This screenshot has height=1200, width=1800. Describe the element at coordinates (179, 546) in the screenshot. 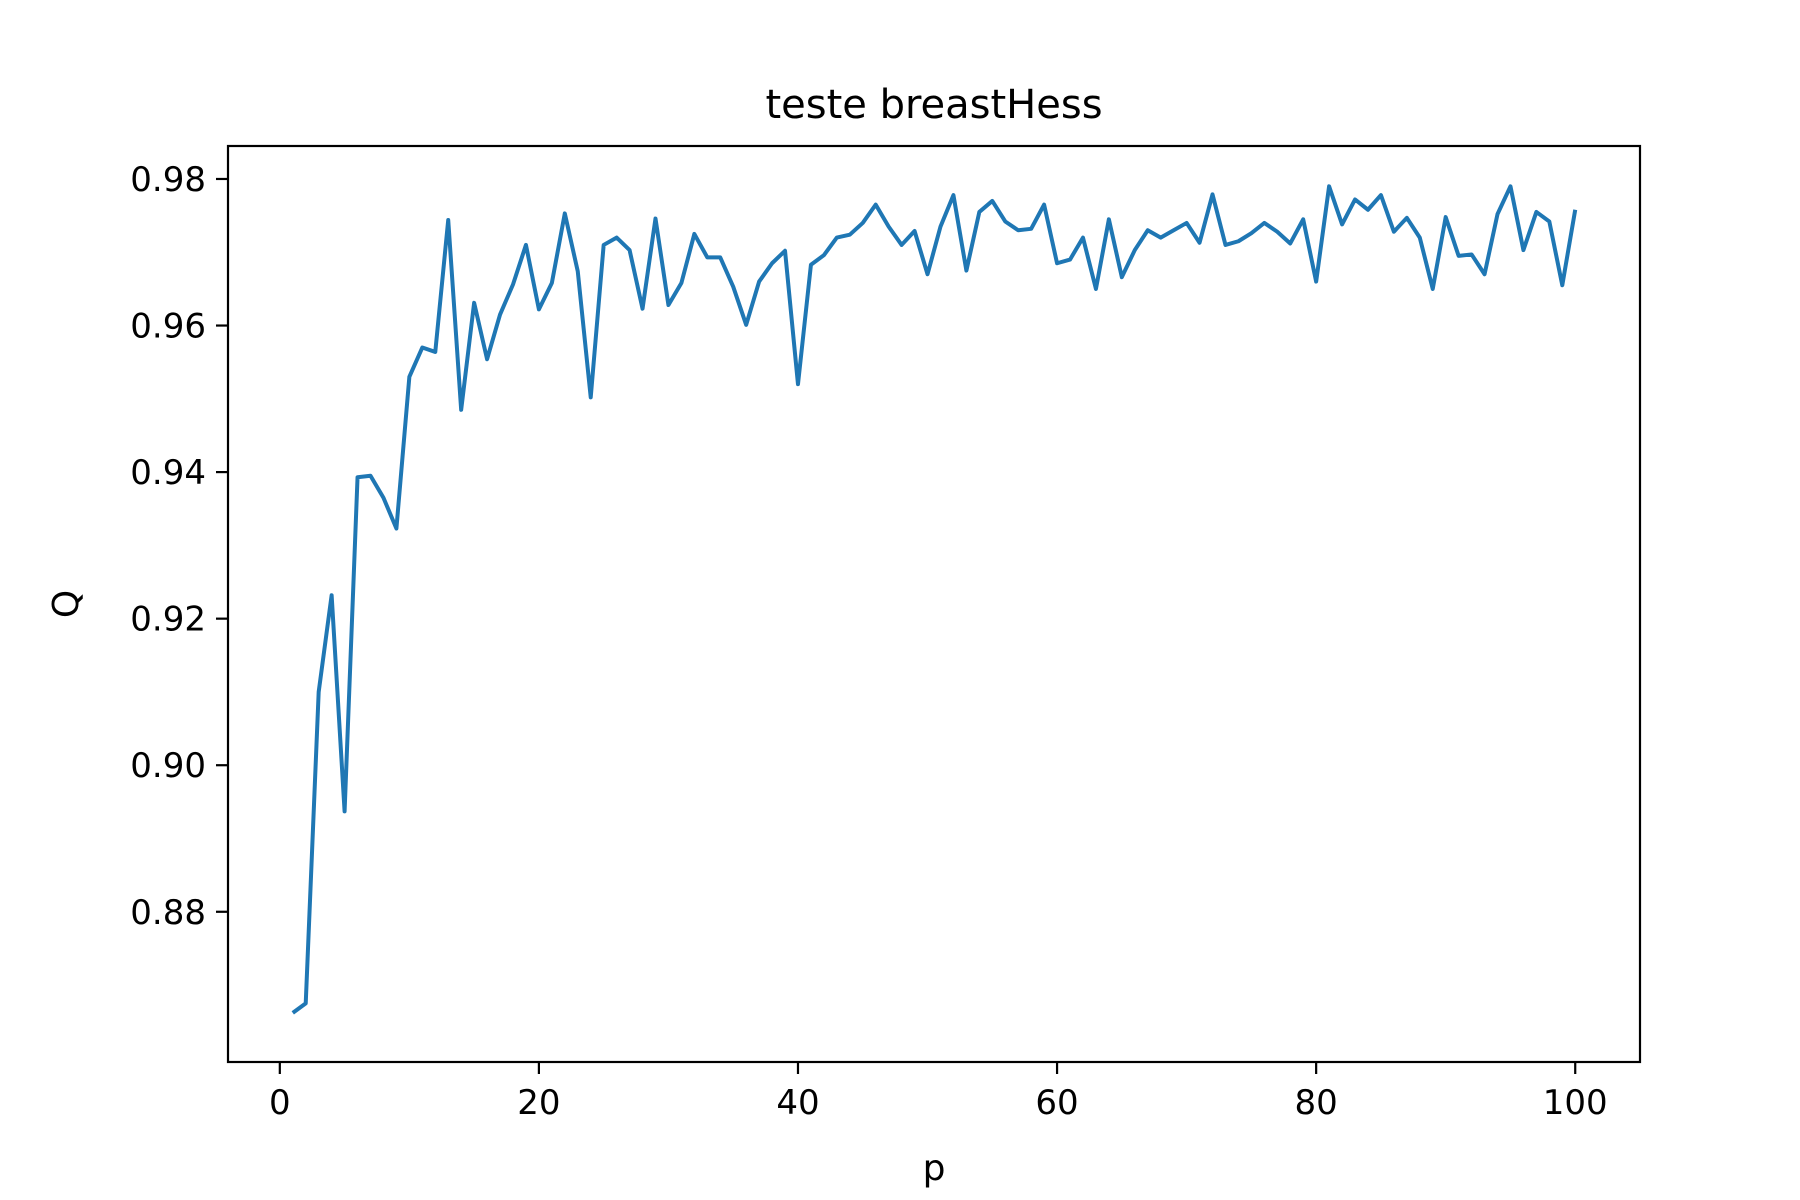

I see `y-axis-ticks: 0.88 0.90 0.92 0.94 0.96 0.98` at that location.